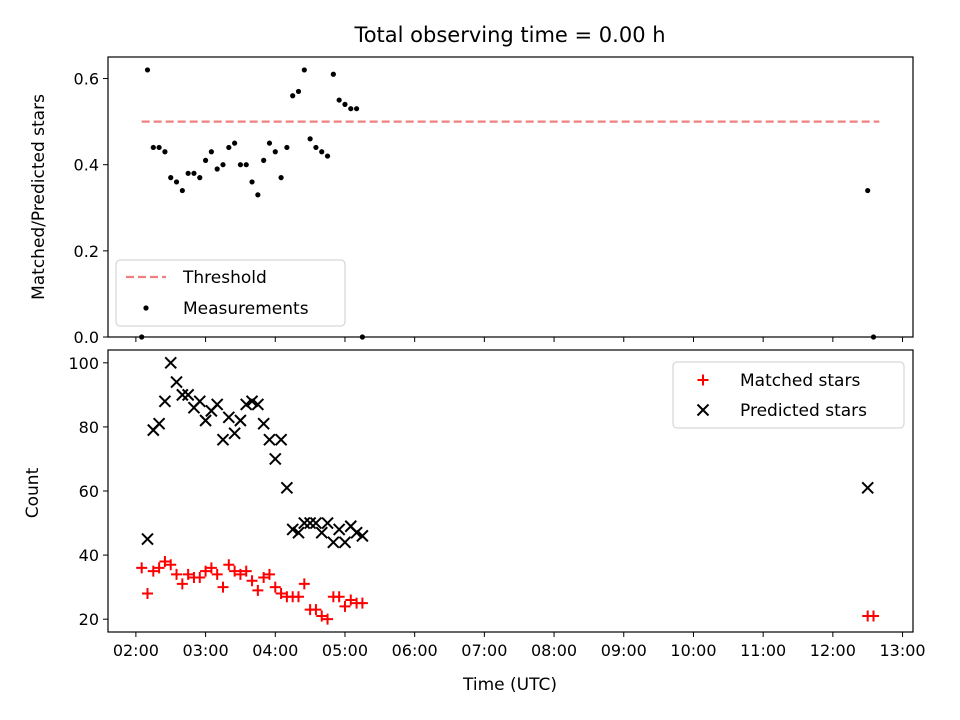  Describe the element at coordinates (703, 380) in the screenshot. I see `legend-matched-swatch` at that location.